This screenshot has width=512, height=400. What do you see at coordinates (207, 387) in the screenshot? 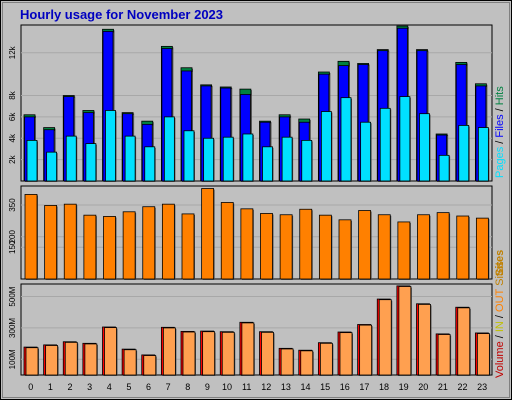
I see `x-tick-label-hour: 9` at bounding box center [207, 387].